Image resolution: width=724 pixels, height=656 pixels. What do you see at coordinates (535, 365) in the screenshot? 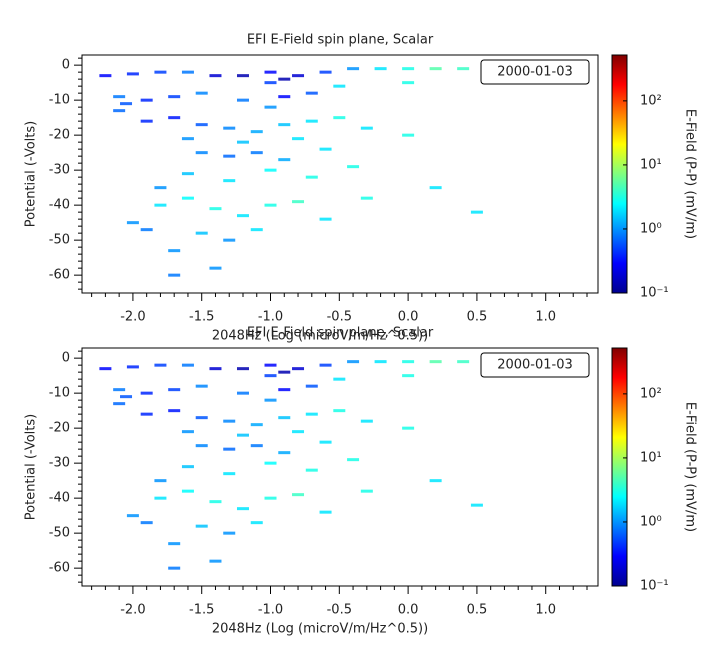
I see `annotation-box` at bounding box center [535, 365].